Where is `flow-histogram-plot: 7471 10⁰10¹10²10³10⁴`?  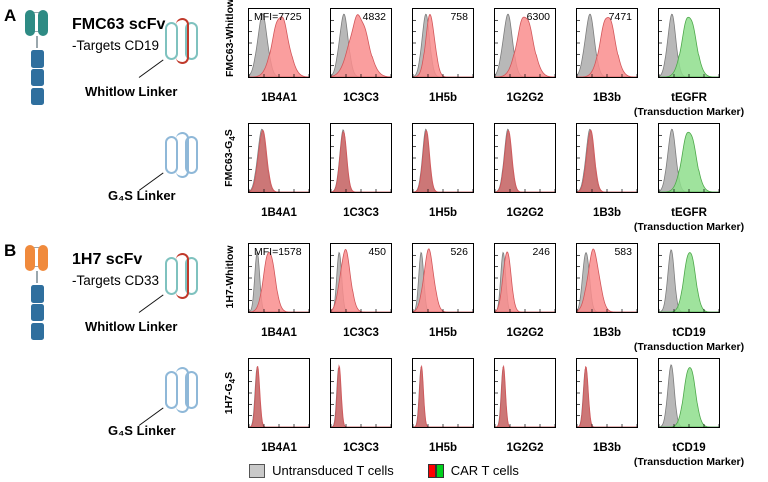
flow-histogram-plot: 7471 10⁰10¹10²10³10⁴ is located at coordinates (607, 43).